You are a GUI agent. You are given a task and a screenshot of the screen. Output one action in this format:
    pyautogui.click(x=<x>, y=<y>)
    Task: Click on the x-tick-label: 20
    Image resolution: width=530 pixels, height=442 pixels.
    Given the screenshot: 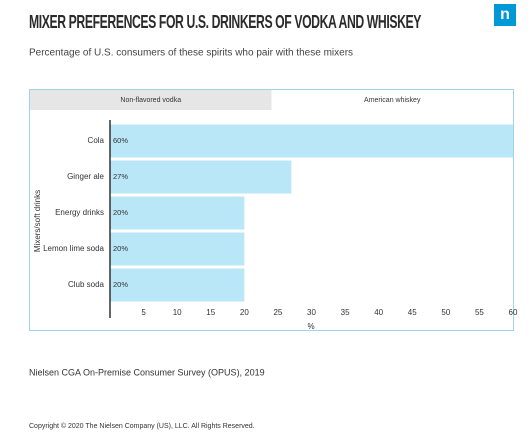 What is the action you would take?
    pyautogui.click(x=244, y=312)
    